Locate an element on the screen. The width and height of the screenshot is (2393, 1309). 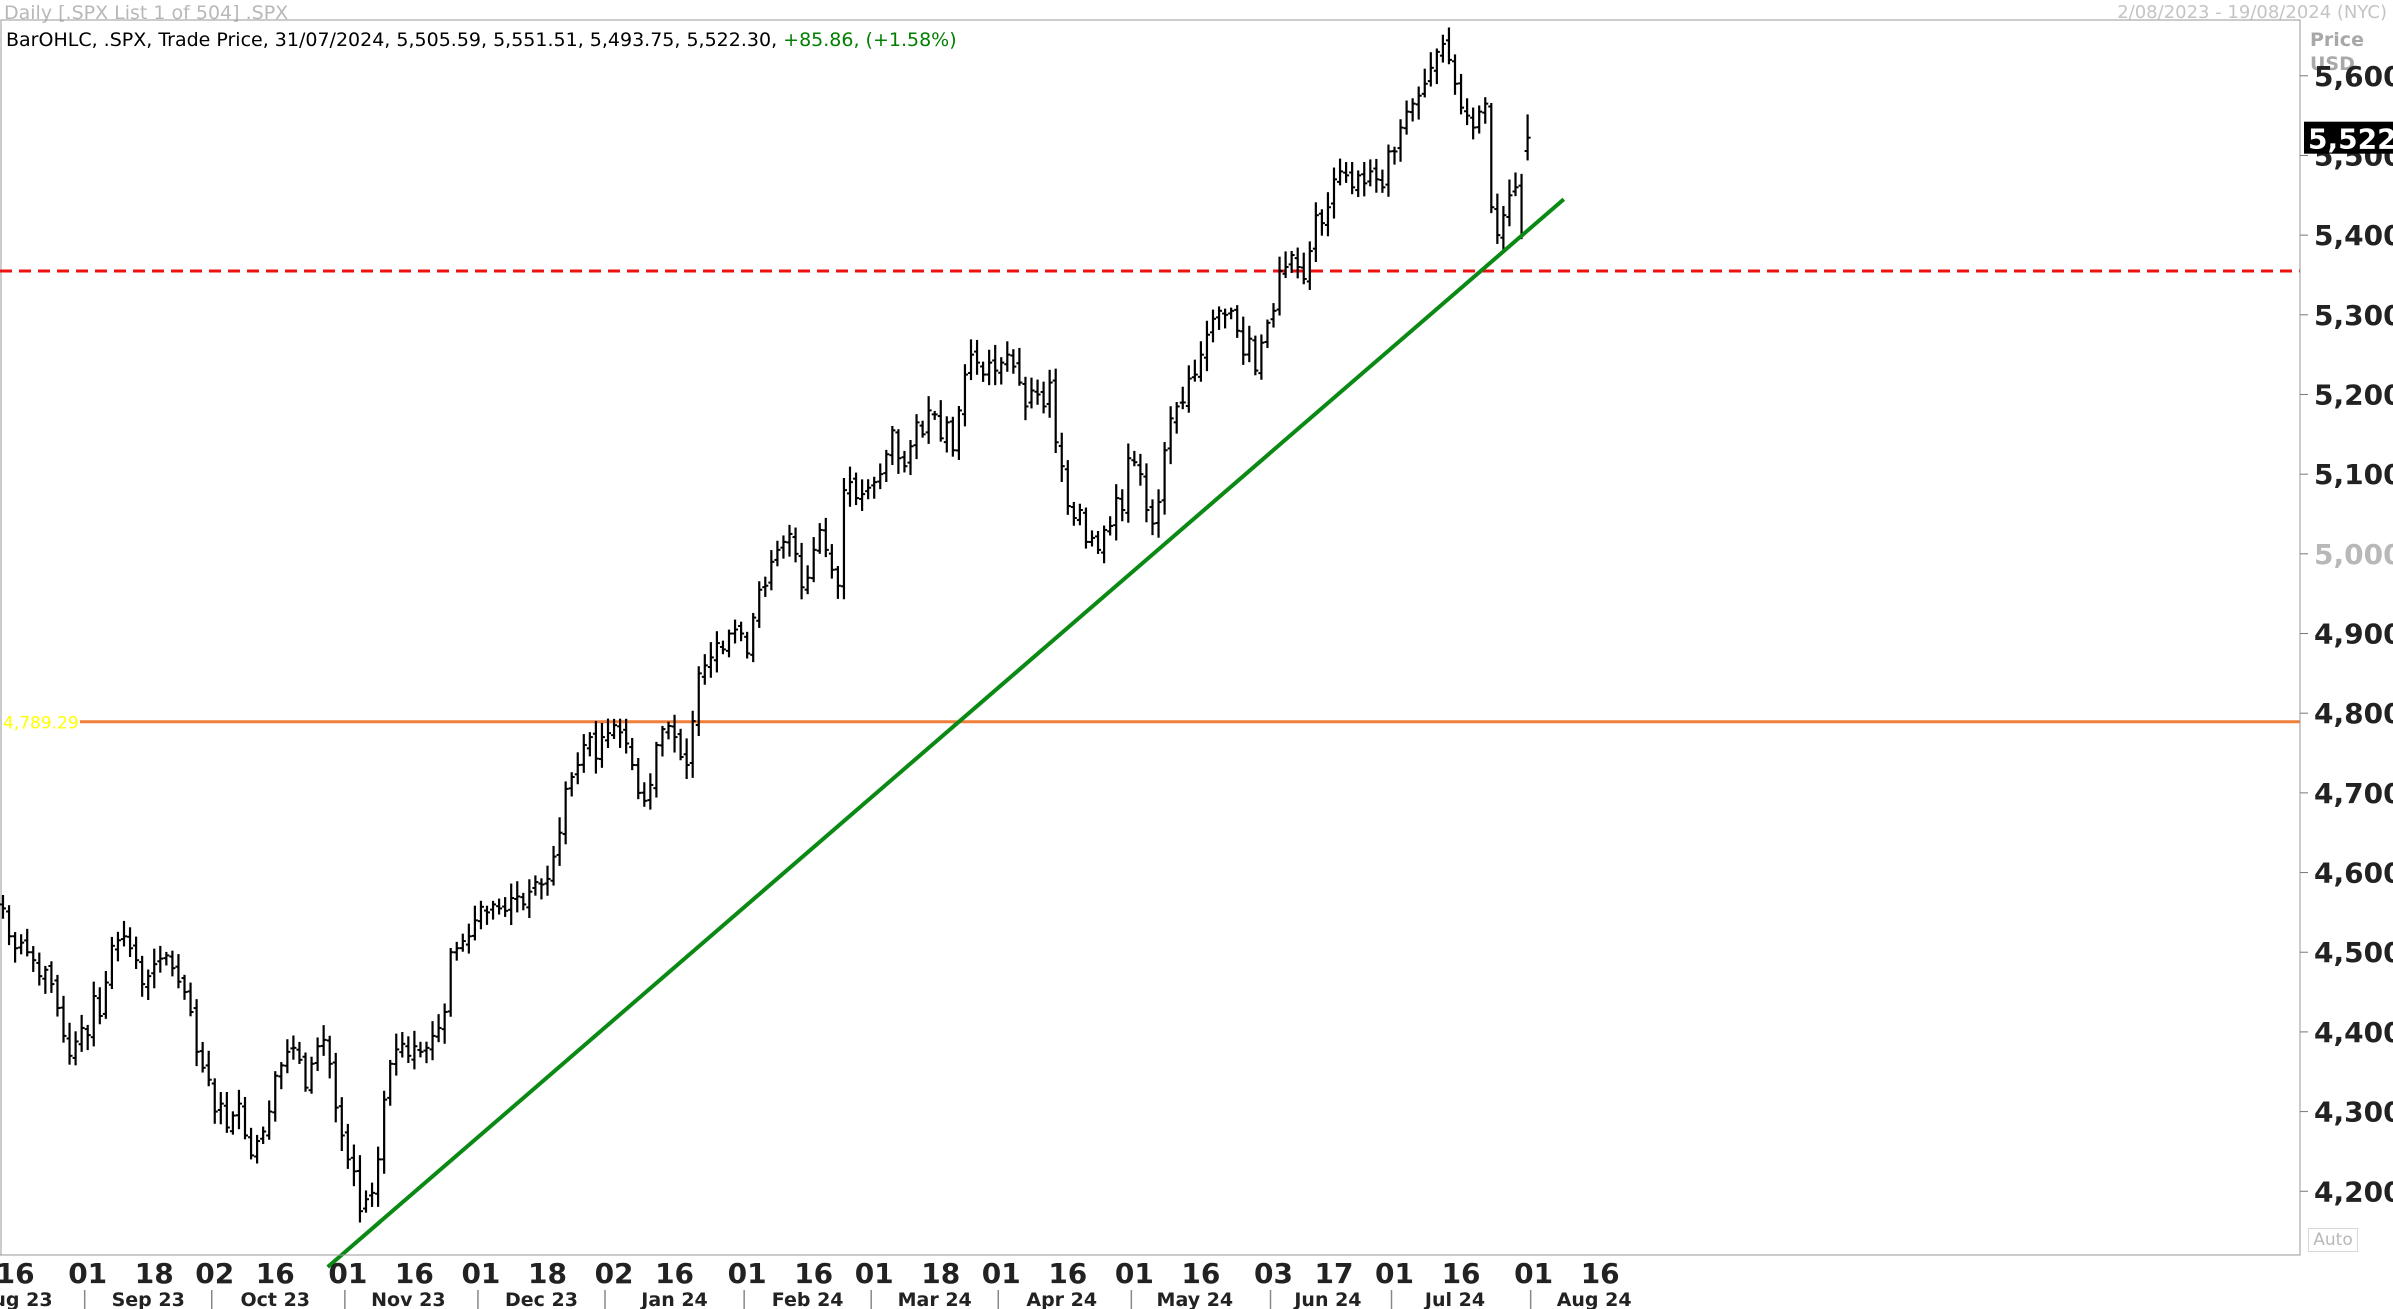
chart-title: Daily [.SPX List 1 of 504] .SPX is located at coordinates (146, 13).